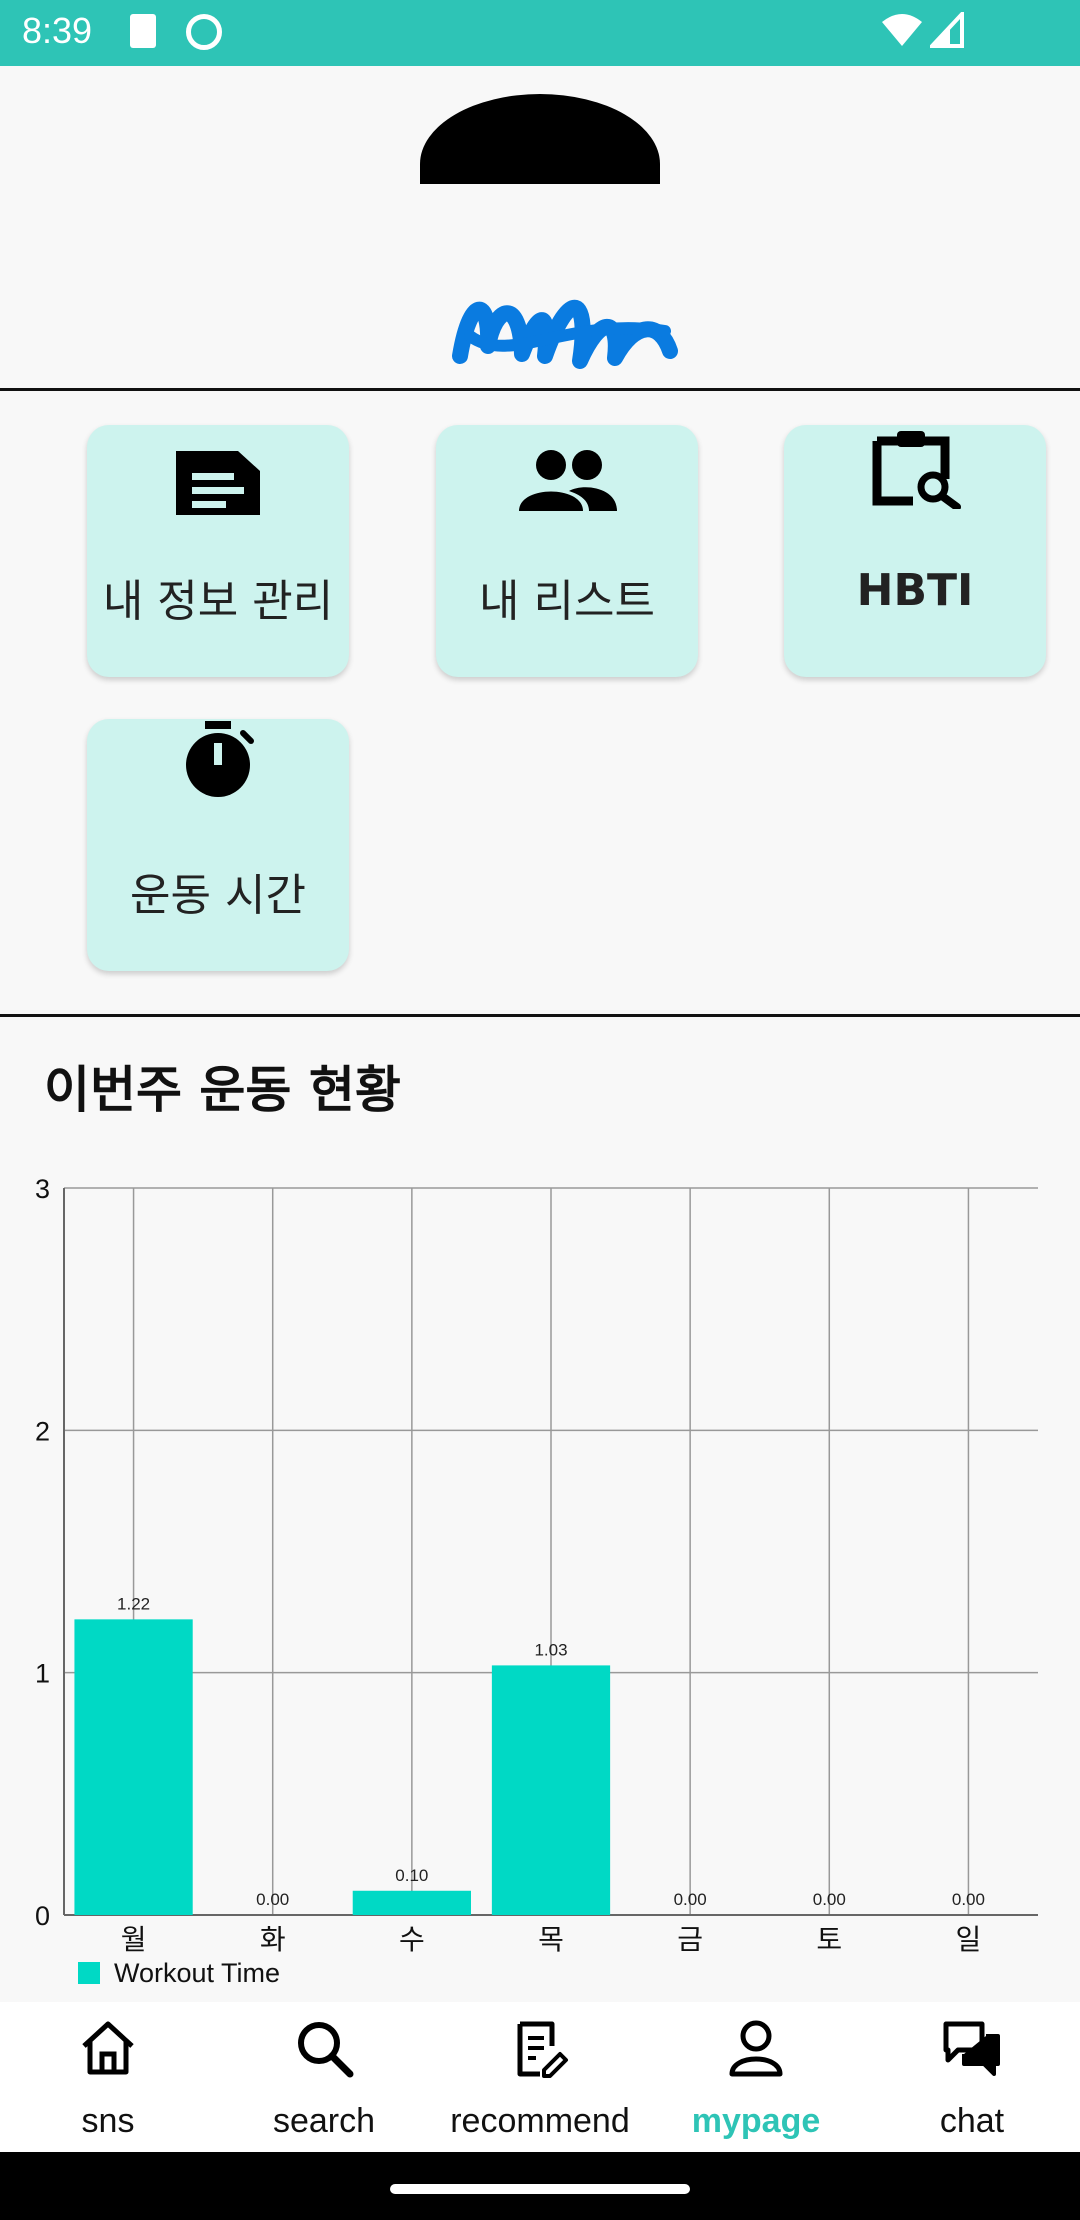 The height and width of the screenshot is (2220, 1080). Describe the element at coordinates (972, 2121) in the screenshot. I see `nav-chat-label: chat` at that location.